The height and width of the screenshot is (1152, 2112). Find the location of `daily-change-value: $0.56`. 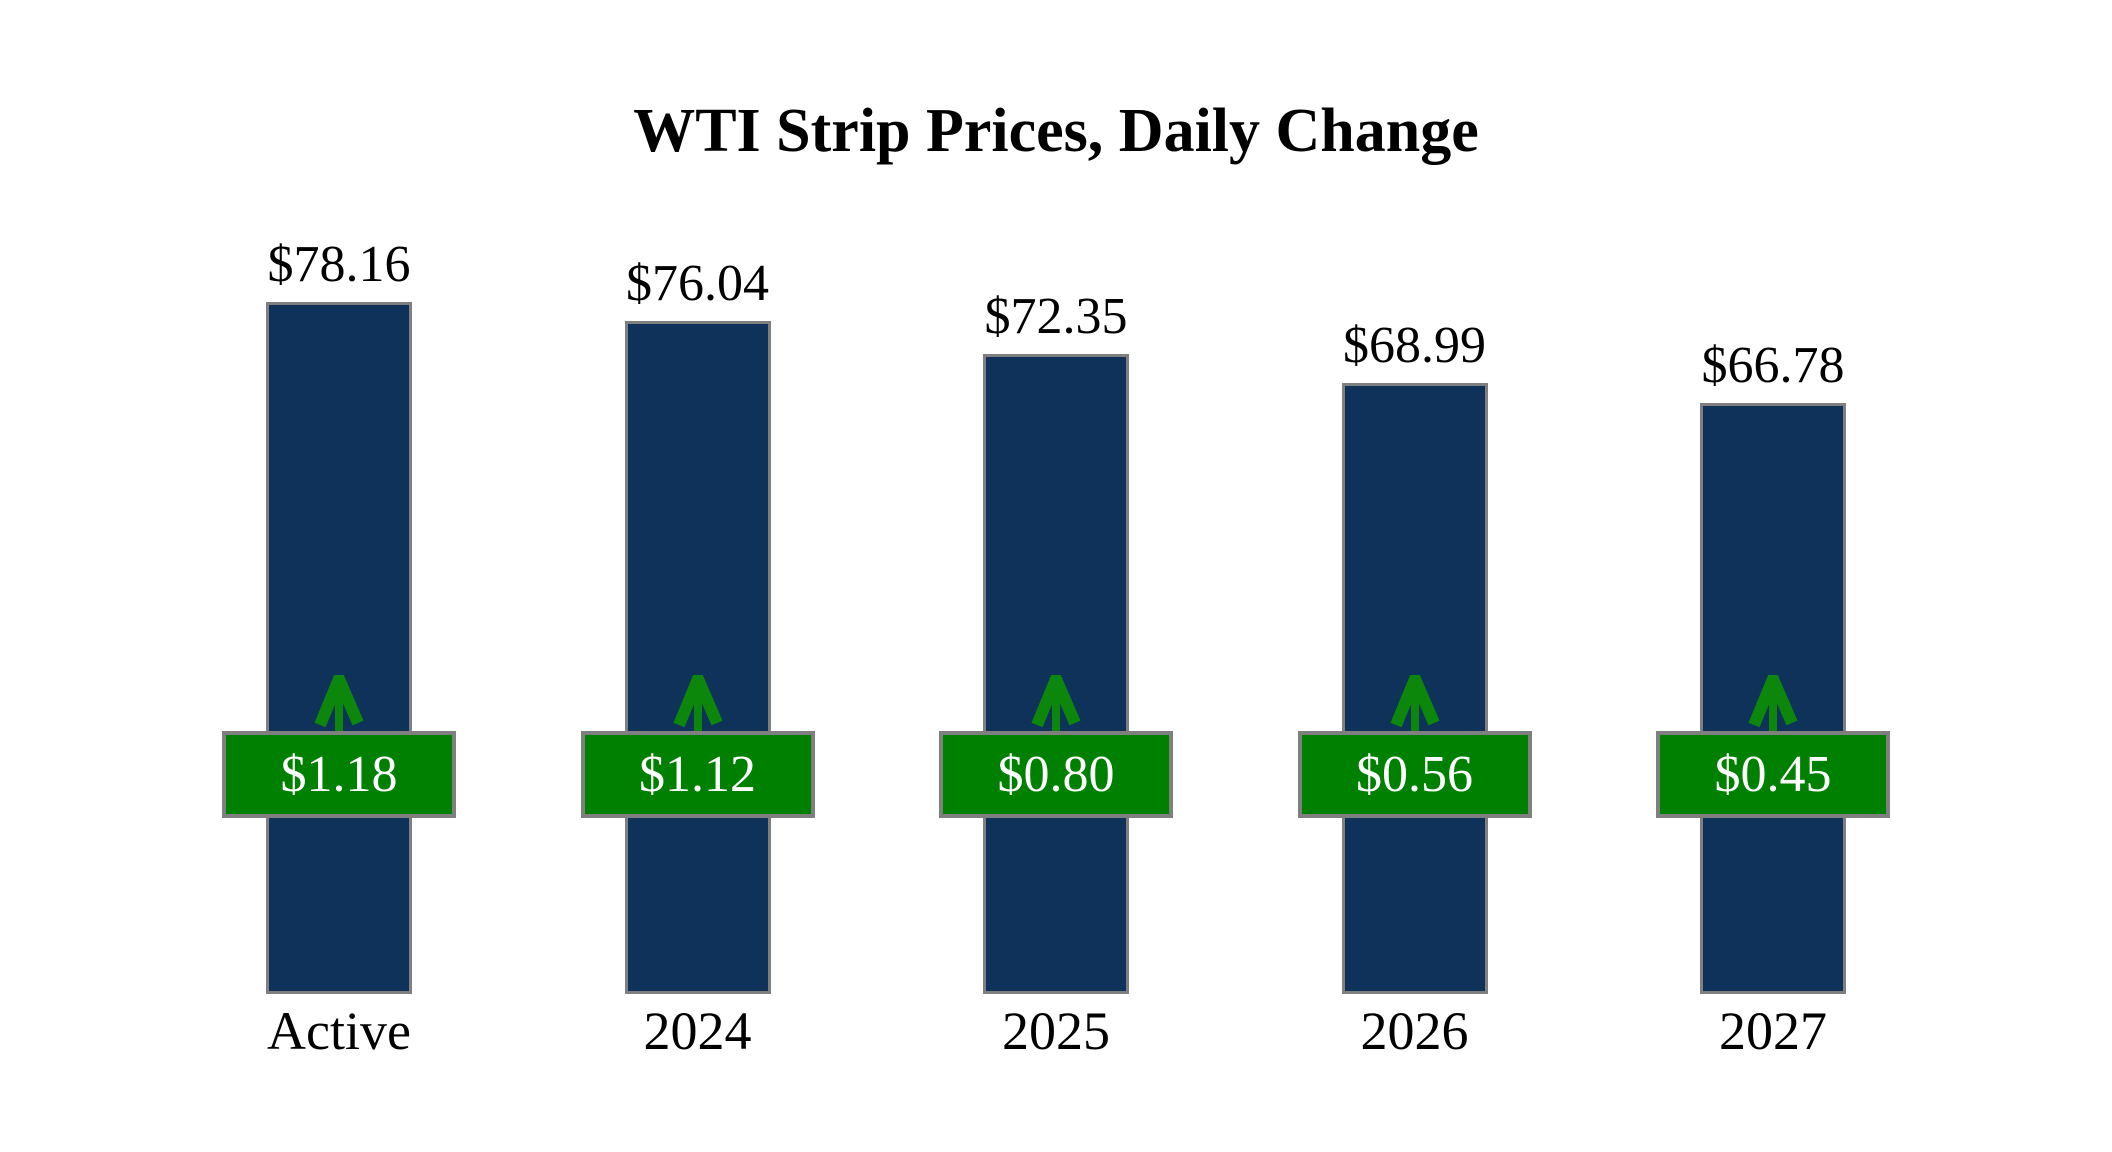

daily-change-value: $0.56 is located at coordinates (1414, 774).